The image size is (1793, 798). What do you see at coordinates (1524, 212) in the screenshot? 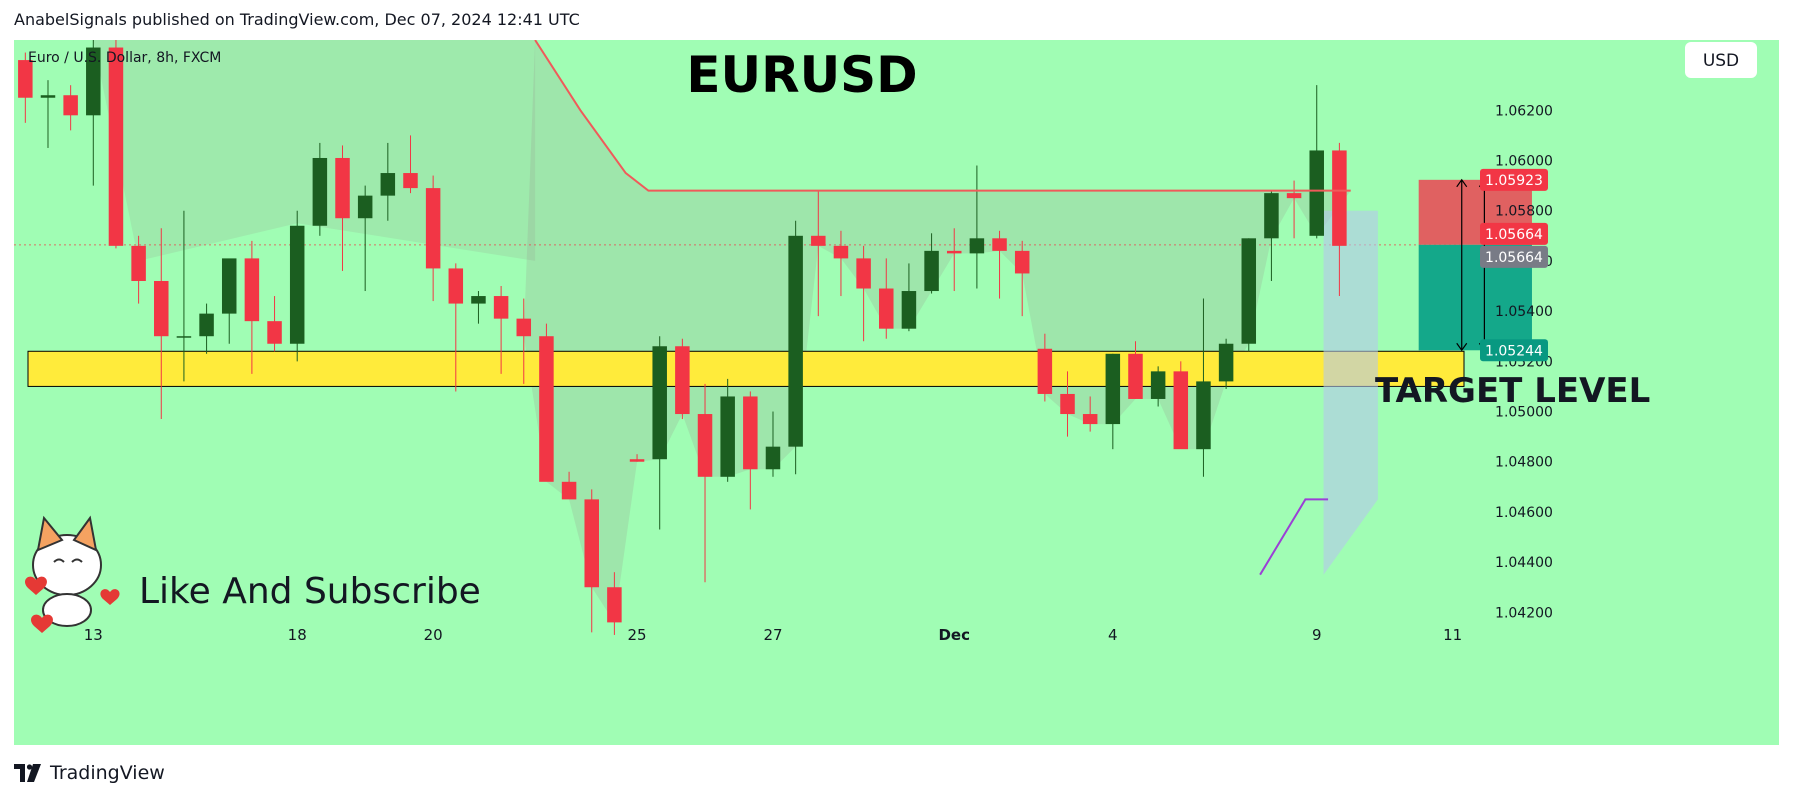
I see `y-tick-label: 1.05800` at bounding box center [1524, 212].